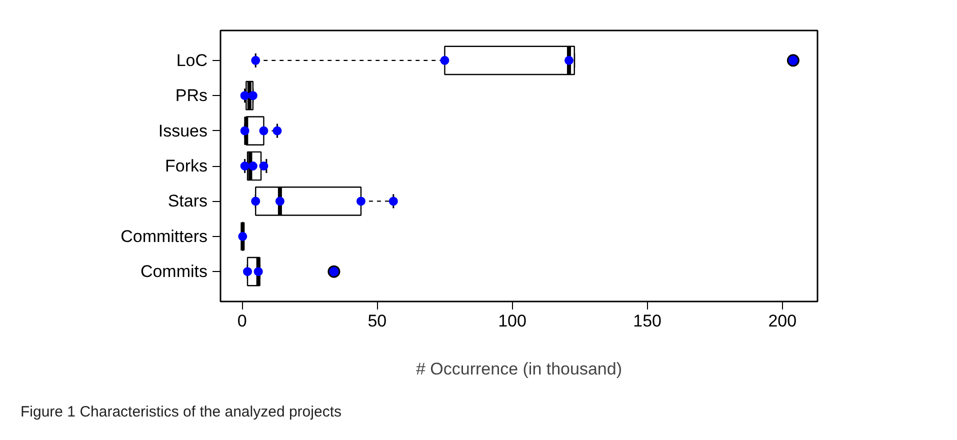 This screenshot has width=957, height=440. I want to click on x-tick-label: 0, so click(242, 321).